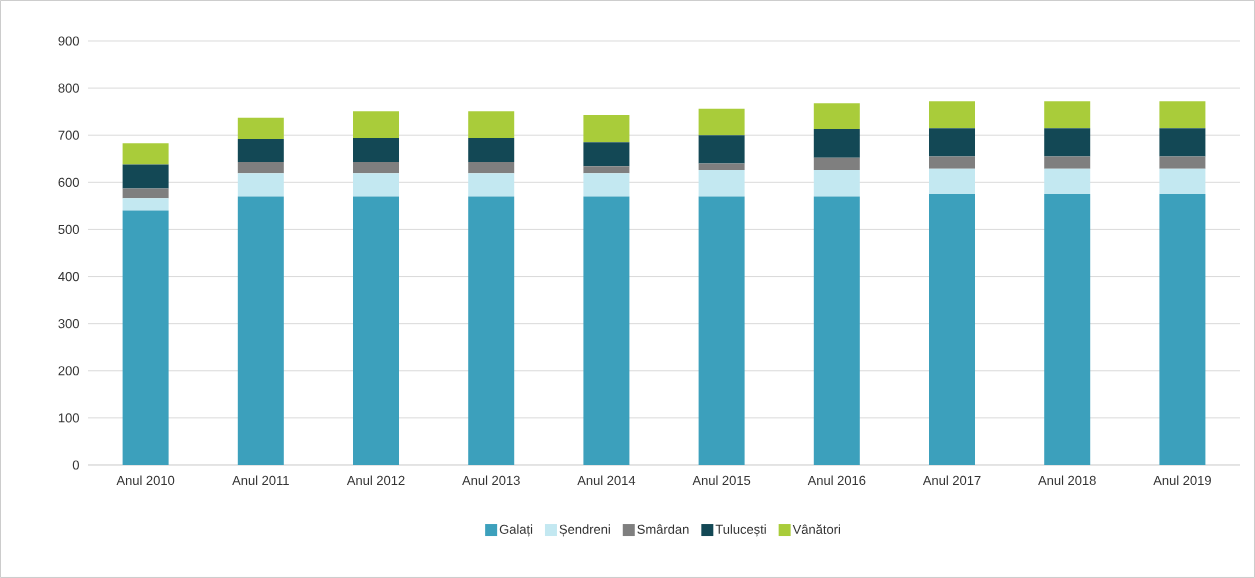  I want to click on x-tick-label: Anul 2014, so click(606, 480).